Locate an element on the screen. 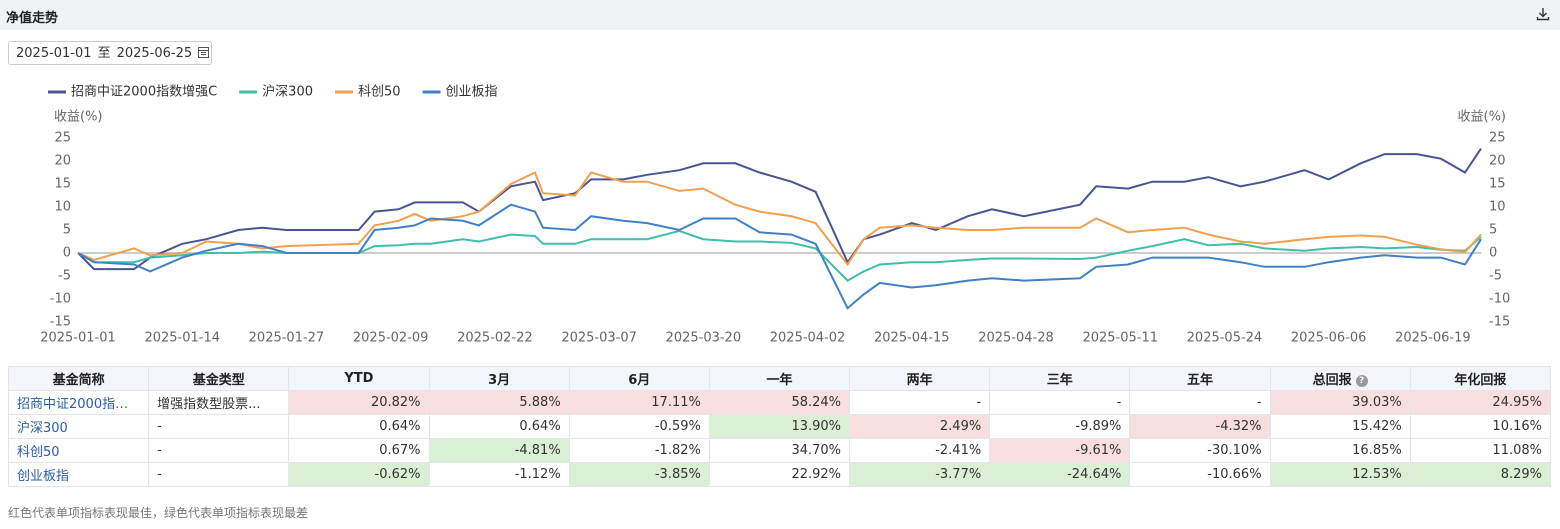  column-header: 基金简称 is located at coordinates (78, 378).